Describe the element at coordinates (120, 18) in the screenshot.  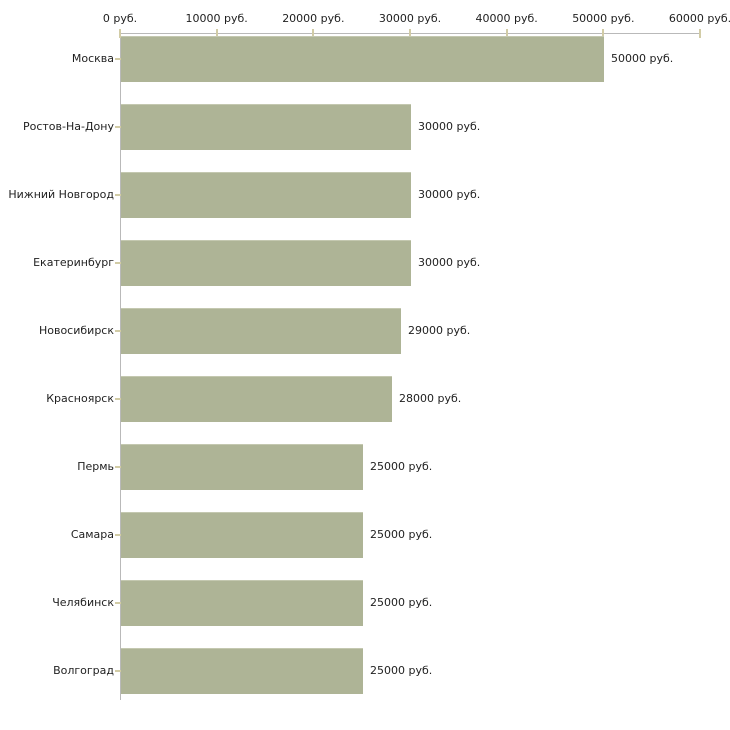
I see `x-axis-tick-label: 0 руб.` at that location.